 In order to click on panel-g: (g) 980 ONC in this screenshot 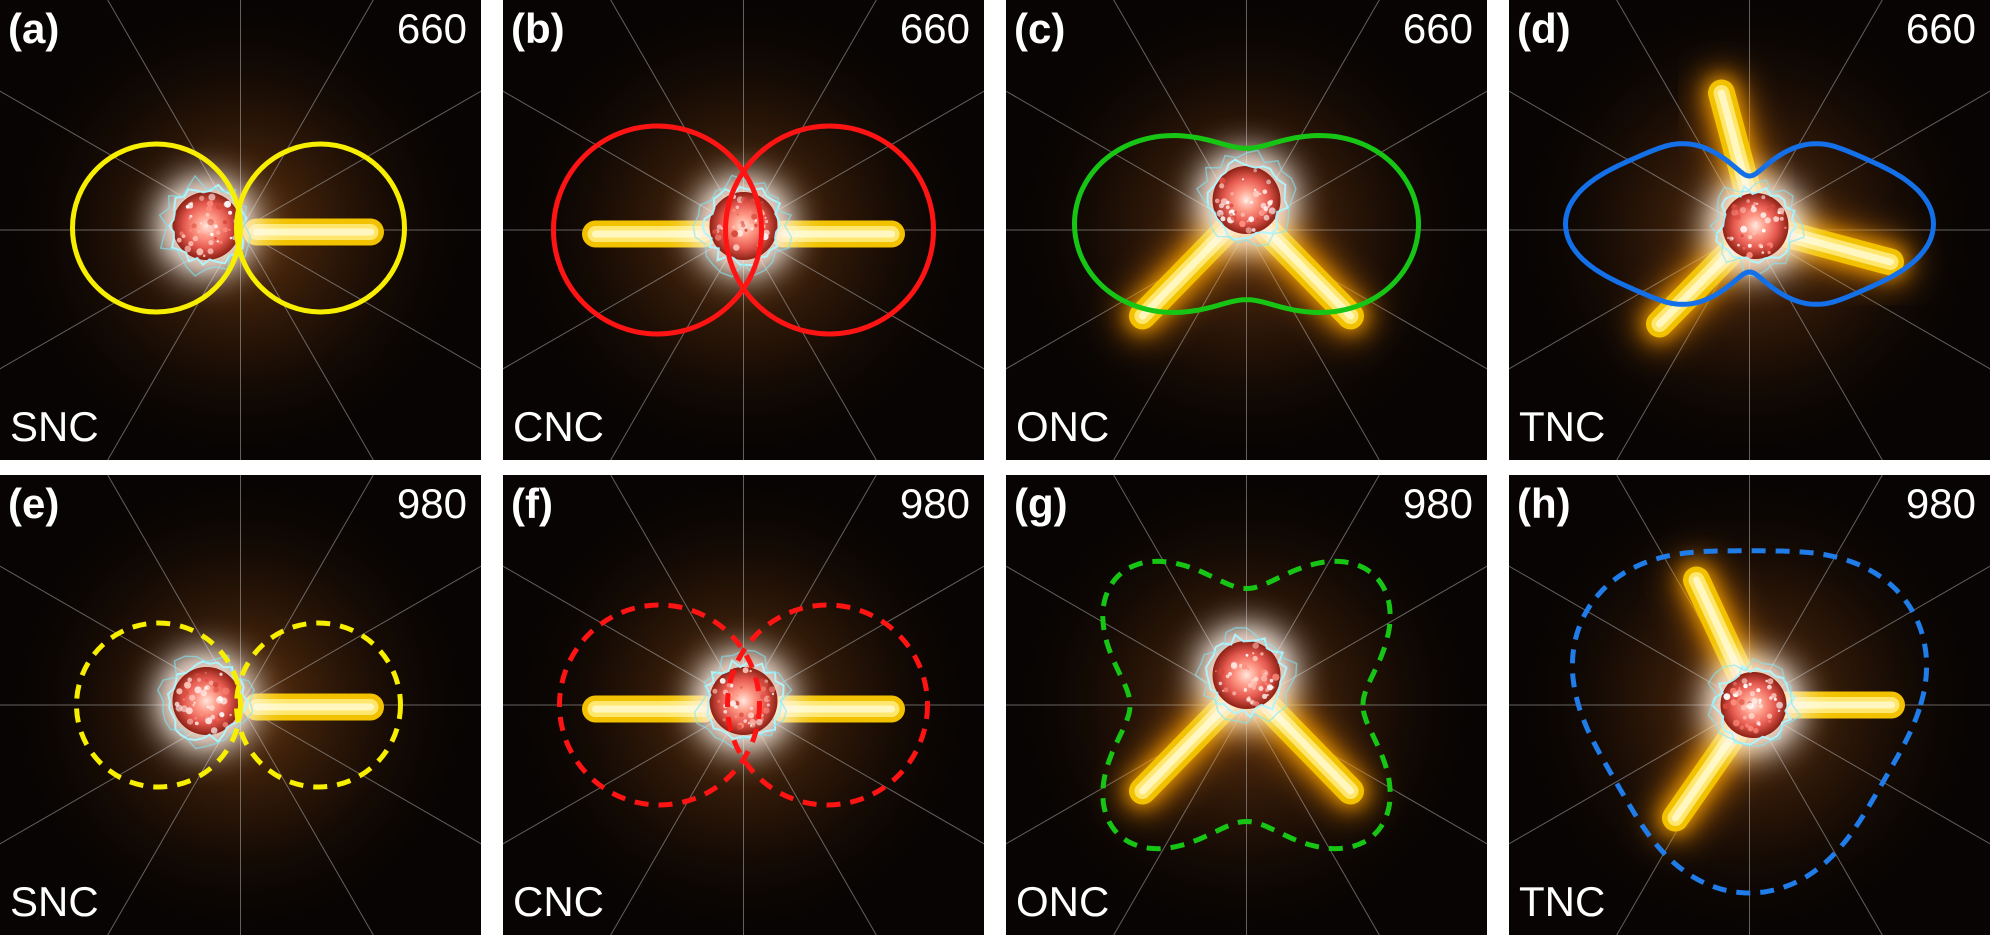, I will do `click(1246, 705)`.